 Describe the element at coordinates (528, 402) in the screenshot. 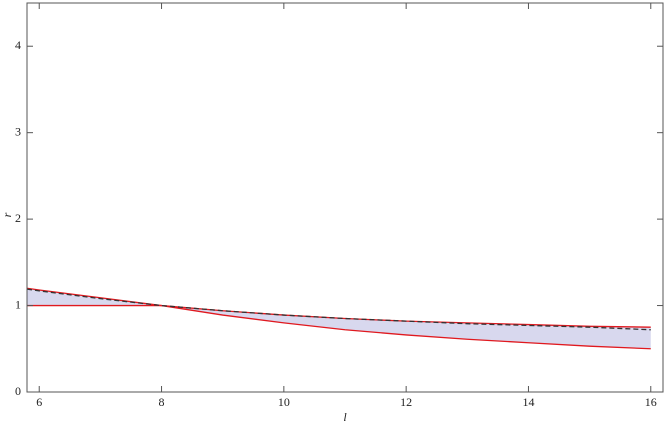

I see `x-tick-label: 14` at that location.